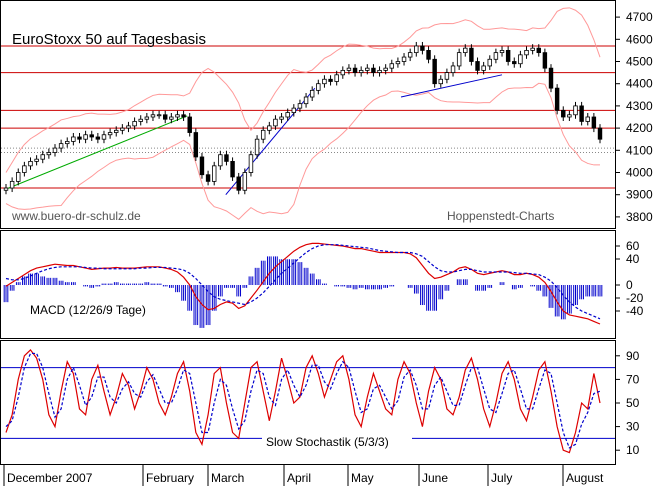 The height and width of the screenshot is (486, 660). Describe the element at coordinates (88, 310) in the screenshot. I see `macd-label: MACD (12/26/9 Tage)` at that location.